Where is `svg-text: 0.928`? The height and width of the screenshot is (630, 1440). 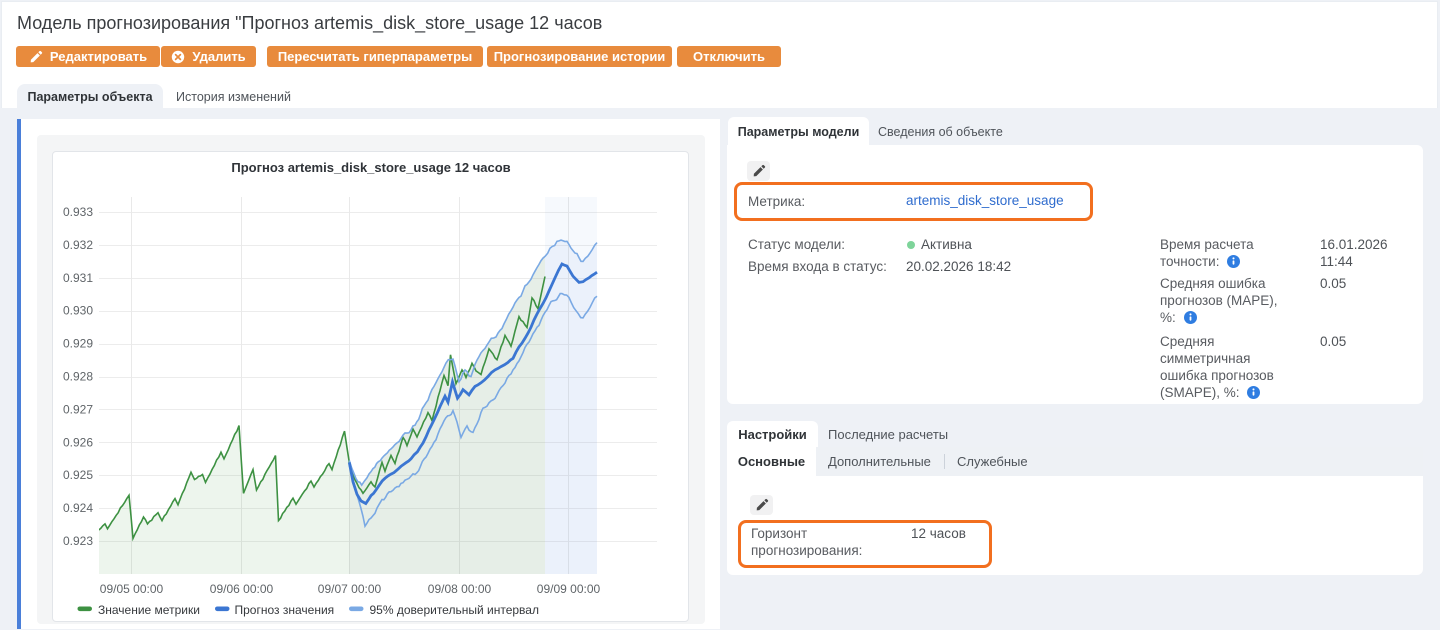 svg-text: 0.928 is located at coordinates (78, 377).